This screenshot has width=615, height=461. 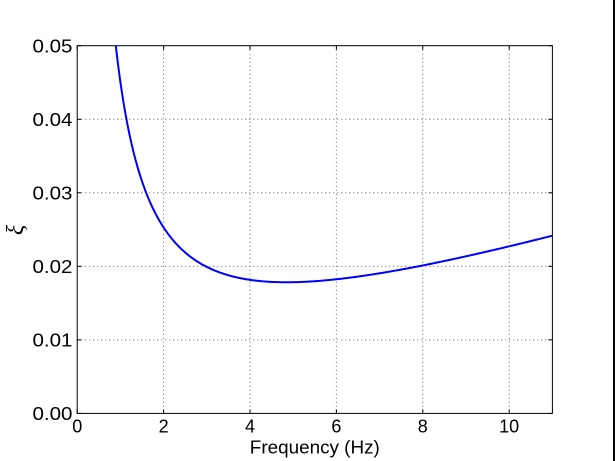 What do you see at coordinates (53, 341) in the screenshot?
I see `svg-text: 0.01` at bounding box center [53, 341].